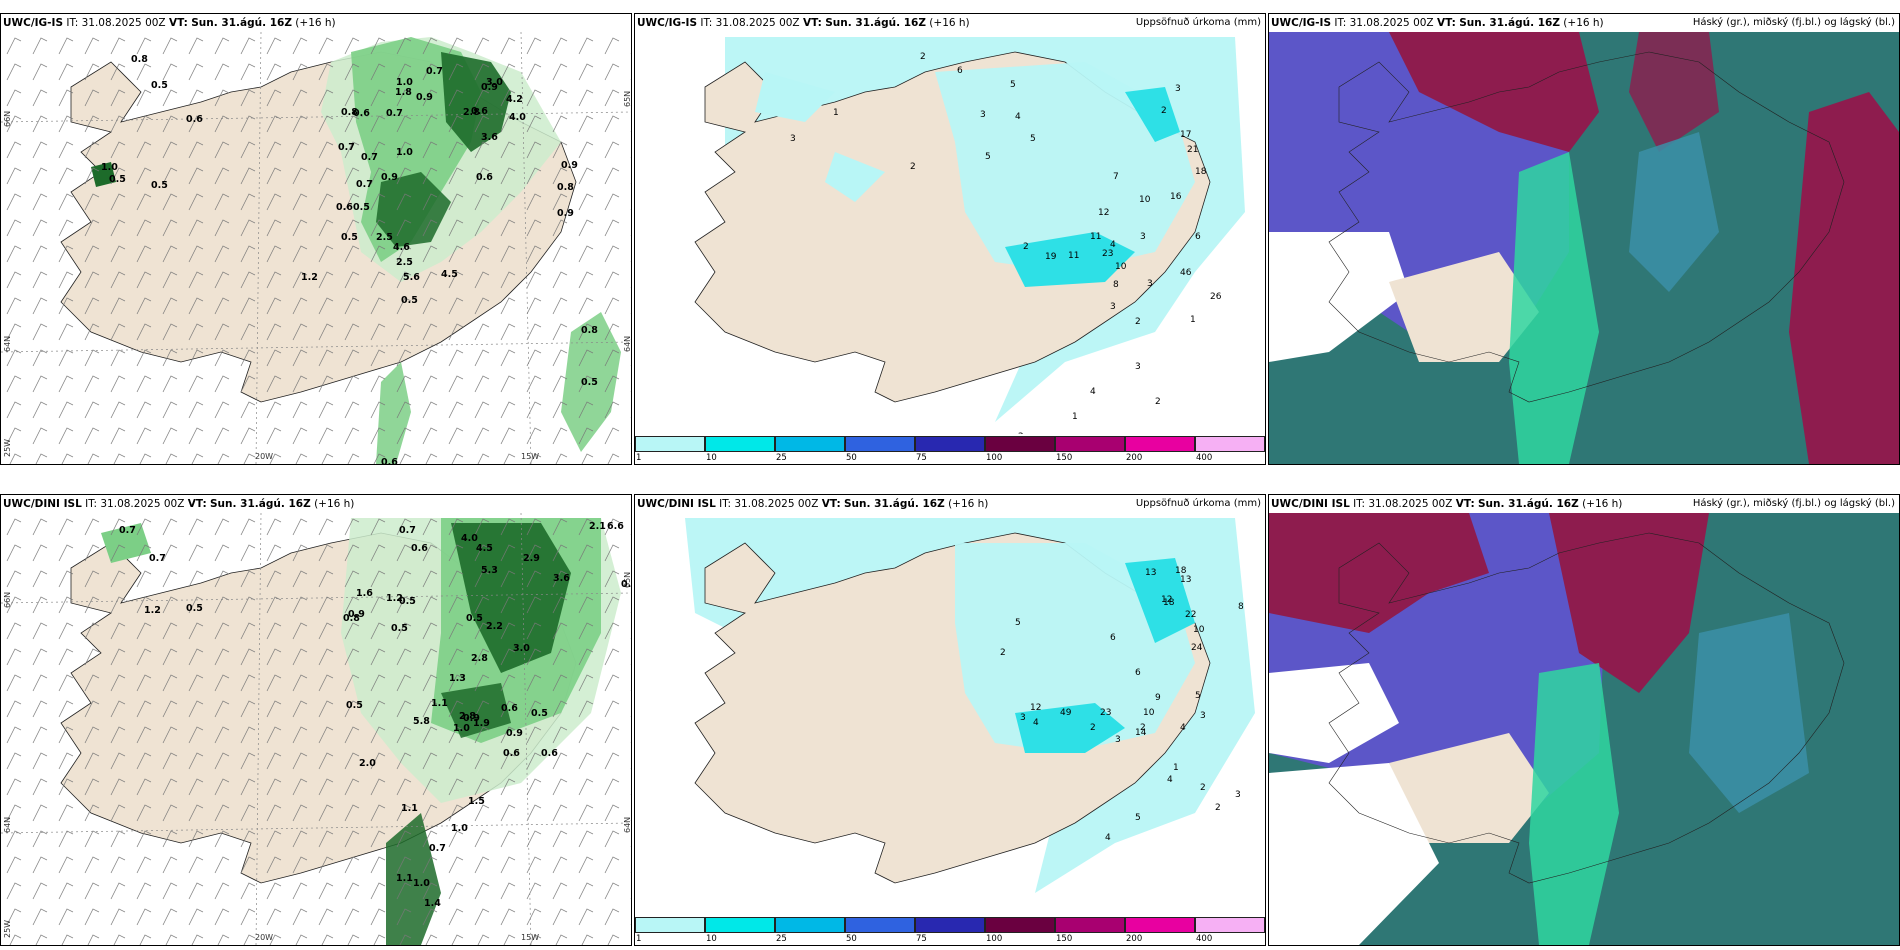 The height and width of the screenshot is (950, 1900). Describe the element at coordinates (401, 247) in the screenshot. I see `value-label: 4.6` at that location.